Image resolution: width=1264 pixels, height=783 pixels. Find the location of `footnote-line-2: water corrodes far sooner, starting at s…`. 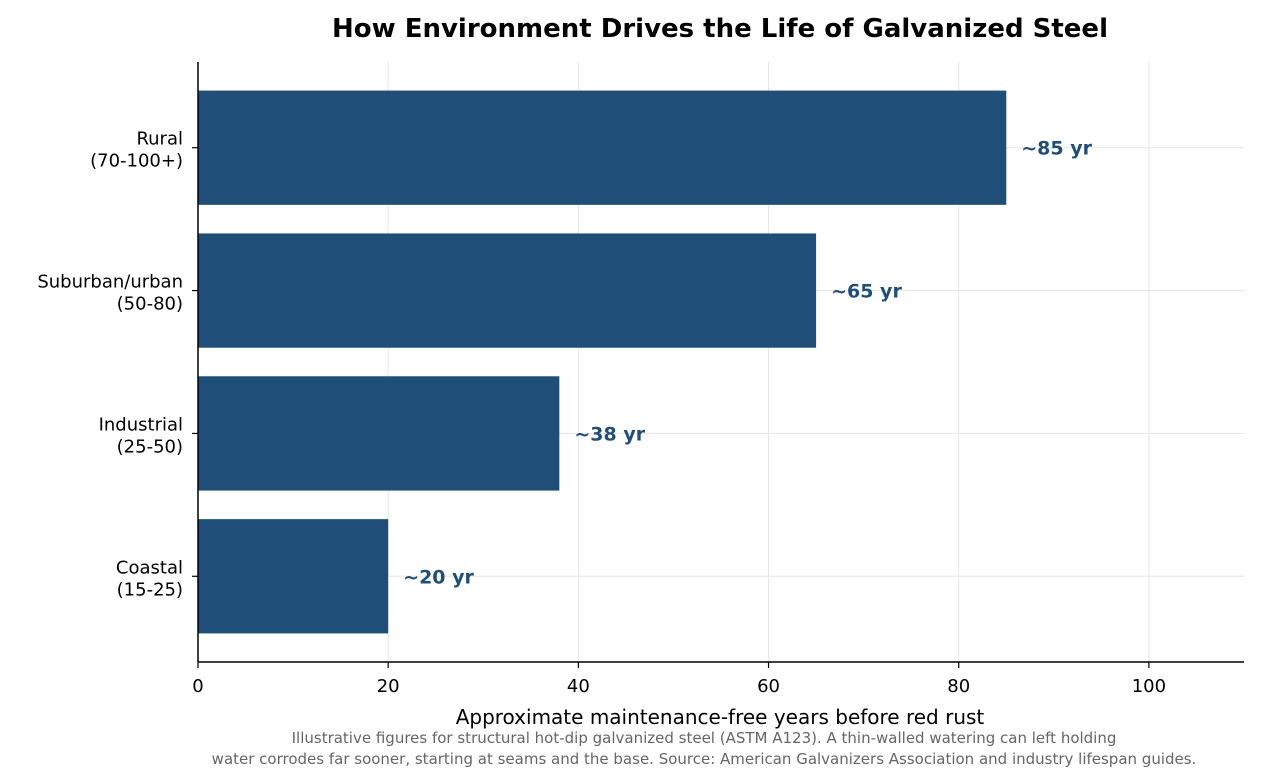

footnote-line-2: water corrodes far sooner, starting at s… is located at coordinates (704, 759).